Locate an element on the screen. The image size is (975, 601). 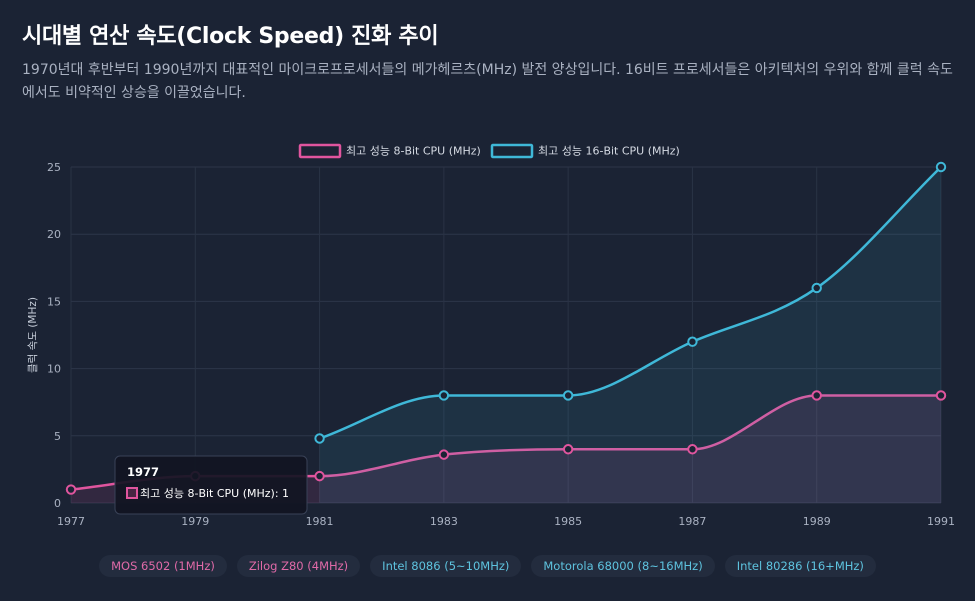
series-1-point-1987 is located at coordinates (692, 341).